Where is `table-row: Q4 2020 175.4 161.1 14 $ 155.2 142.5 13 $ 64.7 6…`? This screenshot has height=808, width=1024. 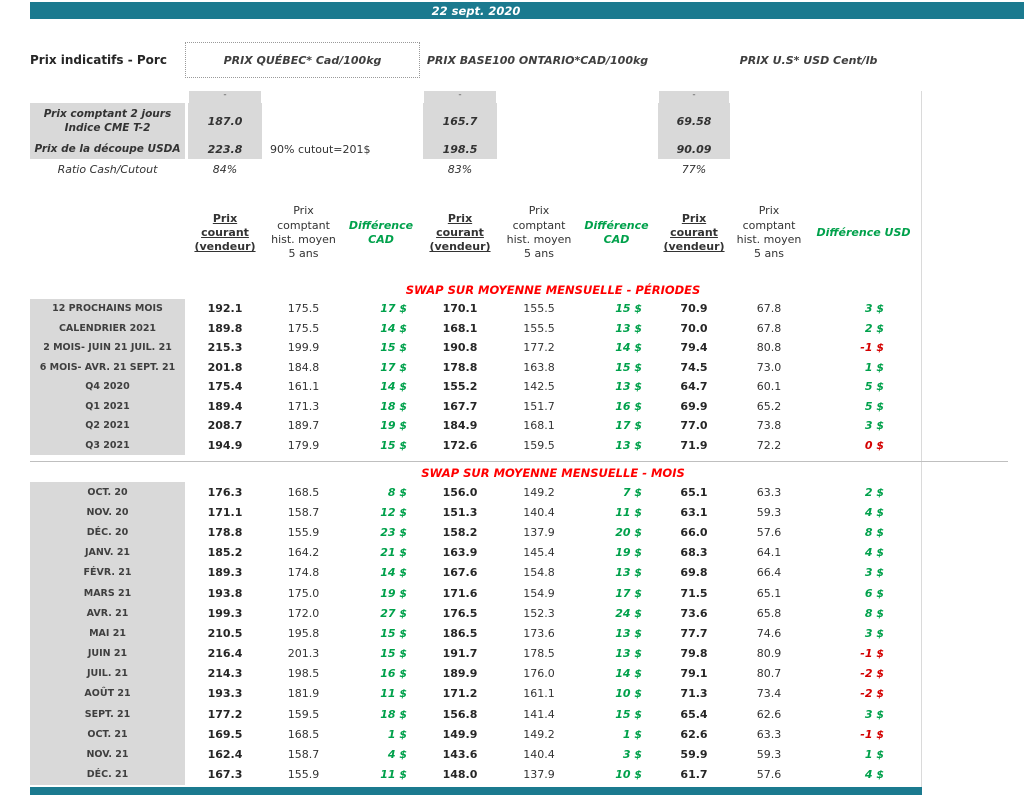 table-row: Q4 2020 175.4 161.1 14 $ 155.2 142.5 13 $ 64.7 6… is located at coordinates (475, 387).